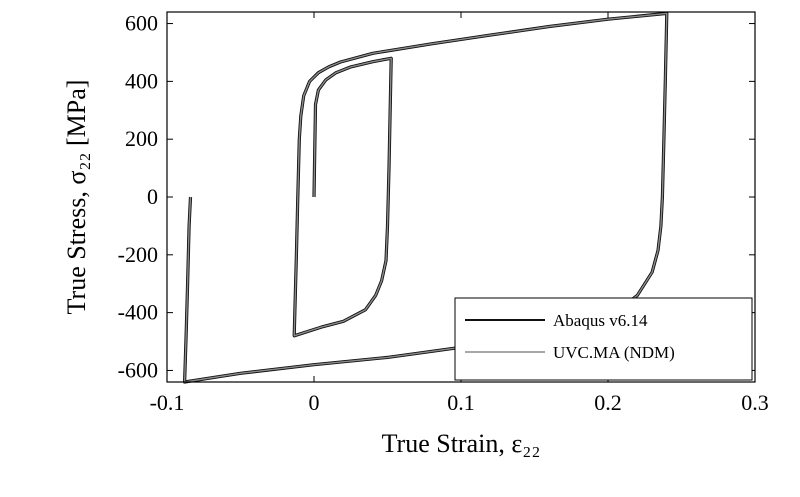 Image resolution: width=800 pixels, height=497 pixels. Describe the element at coordinates (141, 80) in the screenshot. I see `y-tick-label: 400` at that location.